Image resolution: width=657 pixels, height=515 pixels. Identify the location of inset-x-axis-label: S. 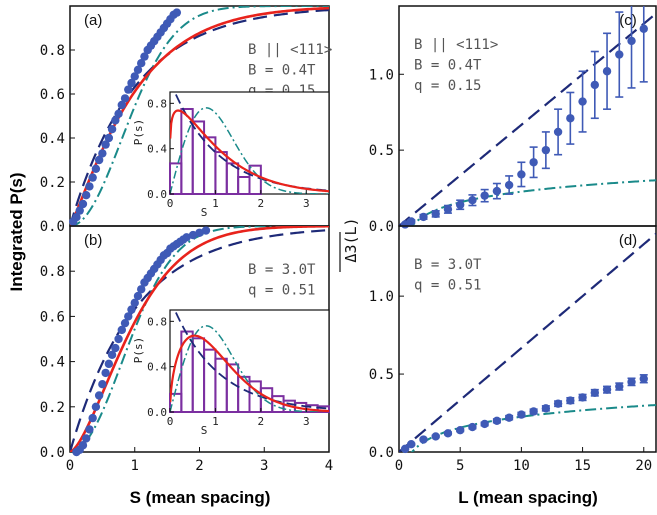
(204, 212).